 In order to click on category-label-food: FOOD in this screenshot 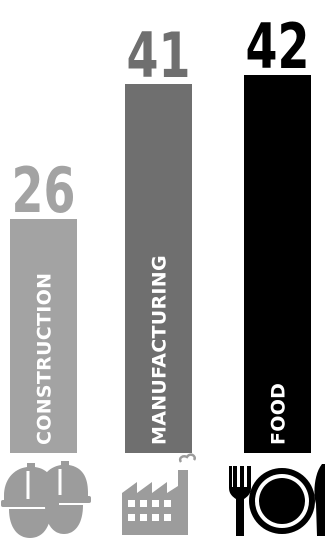, I will do `click(279, 414)`.